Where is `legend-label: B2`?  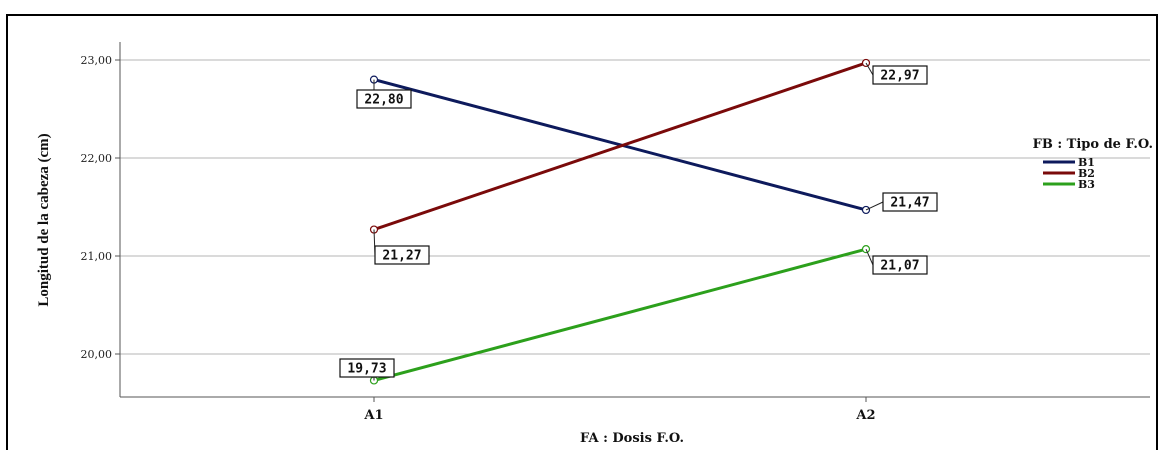 legend-label: B2 is located at coordinates (1086, 173).